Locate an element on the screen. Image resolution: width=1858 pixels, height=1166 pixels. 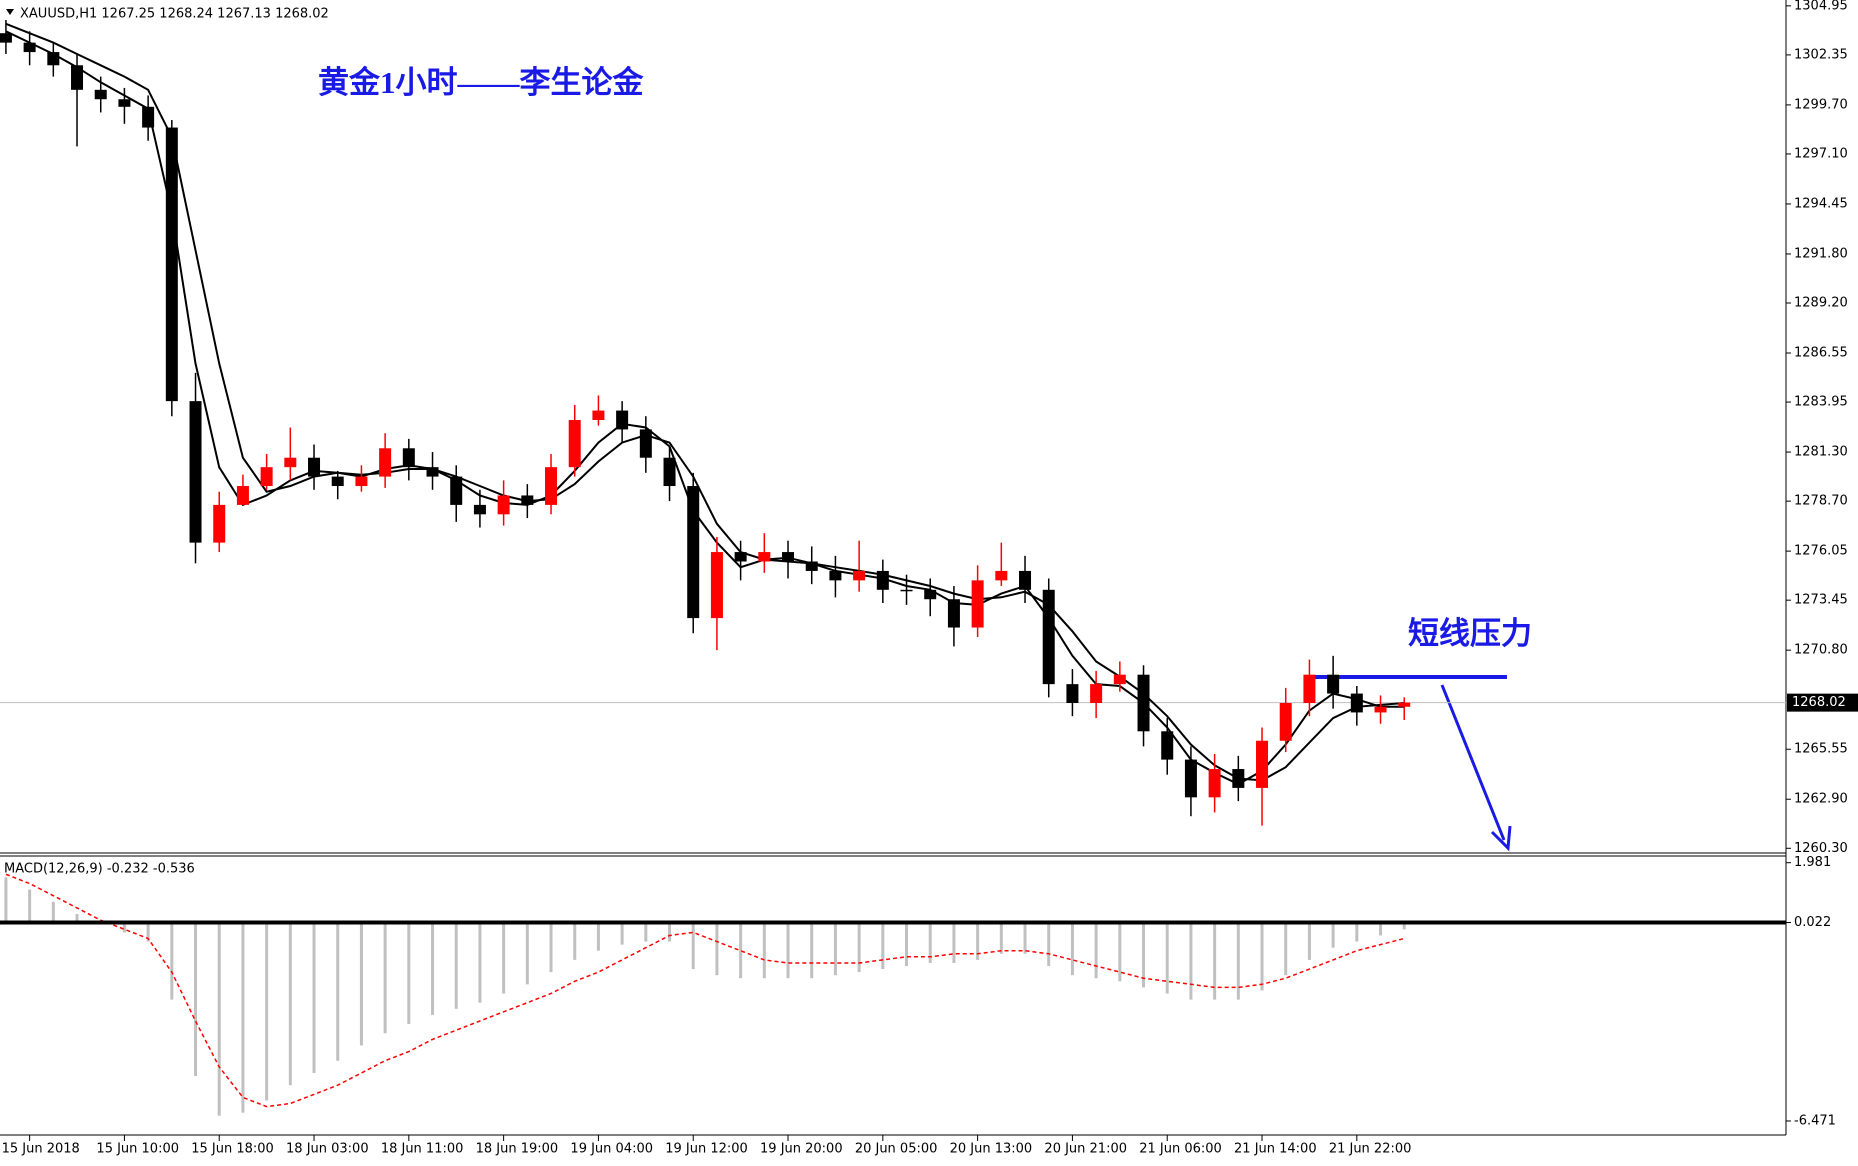
x-tick-label: 21 Jun 22:00 is located at coordinates (1370, 1149).